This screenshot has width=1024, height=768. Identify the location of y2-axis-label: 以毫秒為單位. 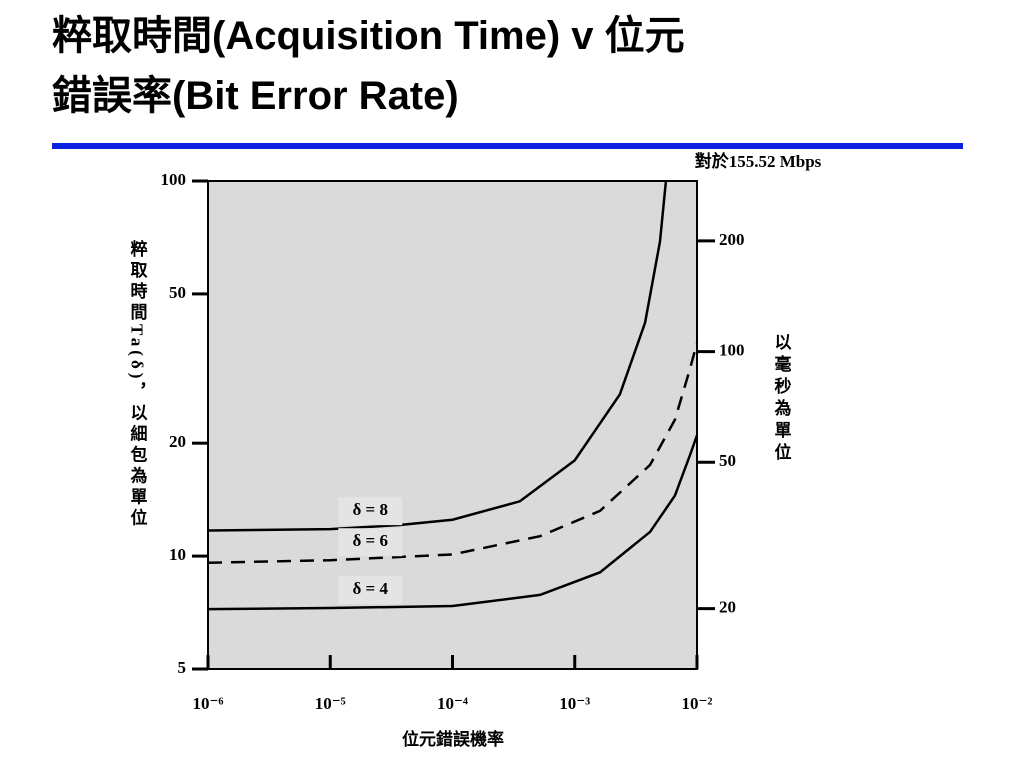
(782, 399).